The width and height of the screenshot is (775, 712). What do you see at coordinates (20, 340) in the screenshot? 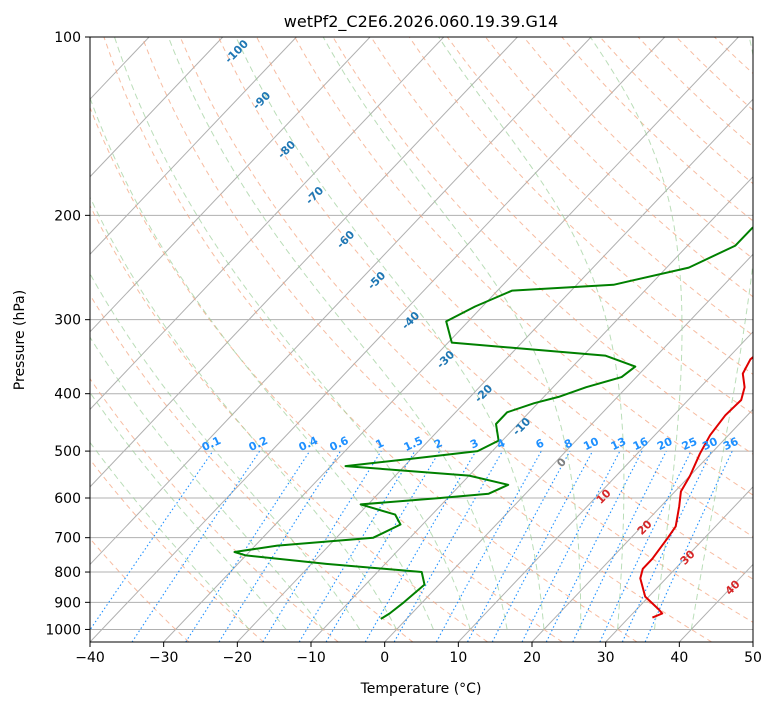
I see `y-axis-label: Pressure (hPa)` at bounding box center [20, 340].